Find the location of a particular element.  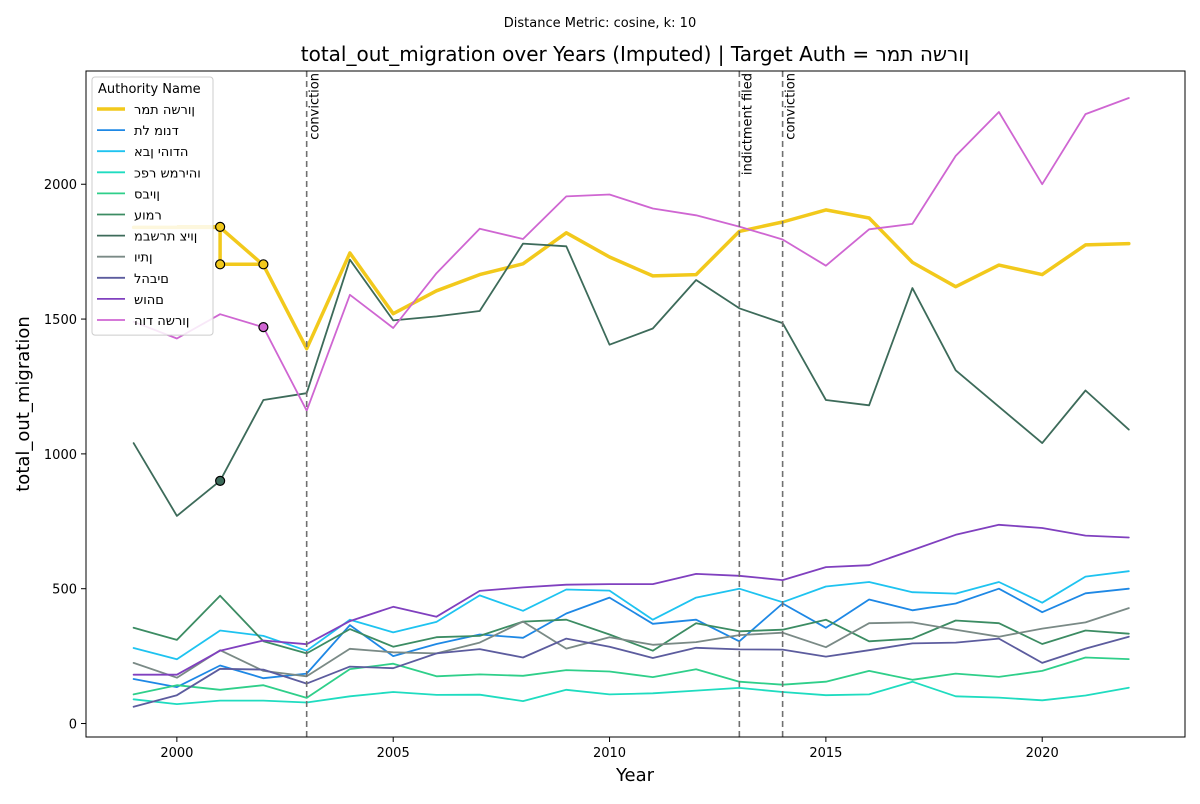

x-tick-label: 2015 is located at coordinates (825, 753).